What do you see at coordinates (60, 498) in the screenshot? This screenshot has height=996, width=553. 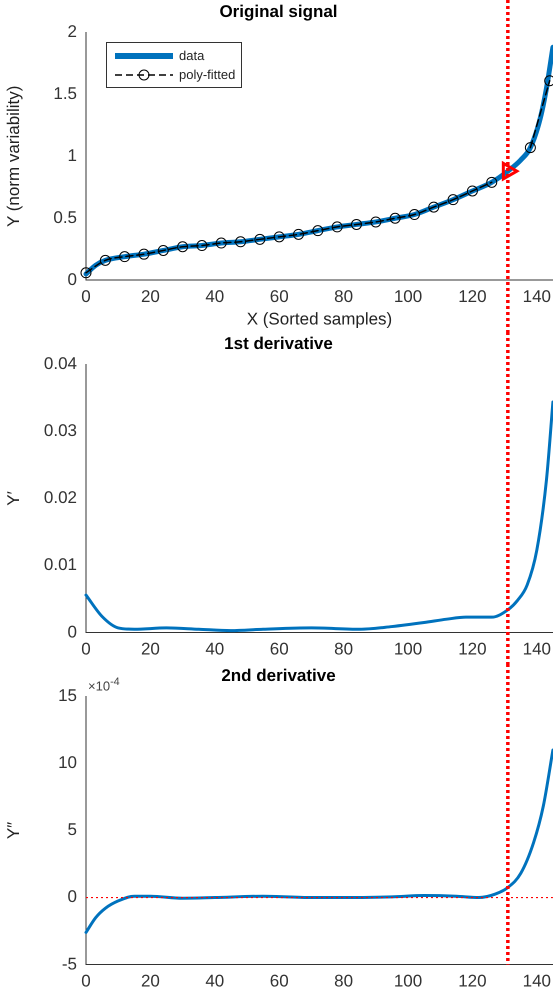 I see `y-tick-label: 0.02` at bounding box center [60, 498].